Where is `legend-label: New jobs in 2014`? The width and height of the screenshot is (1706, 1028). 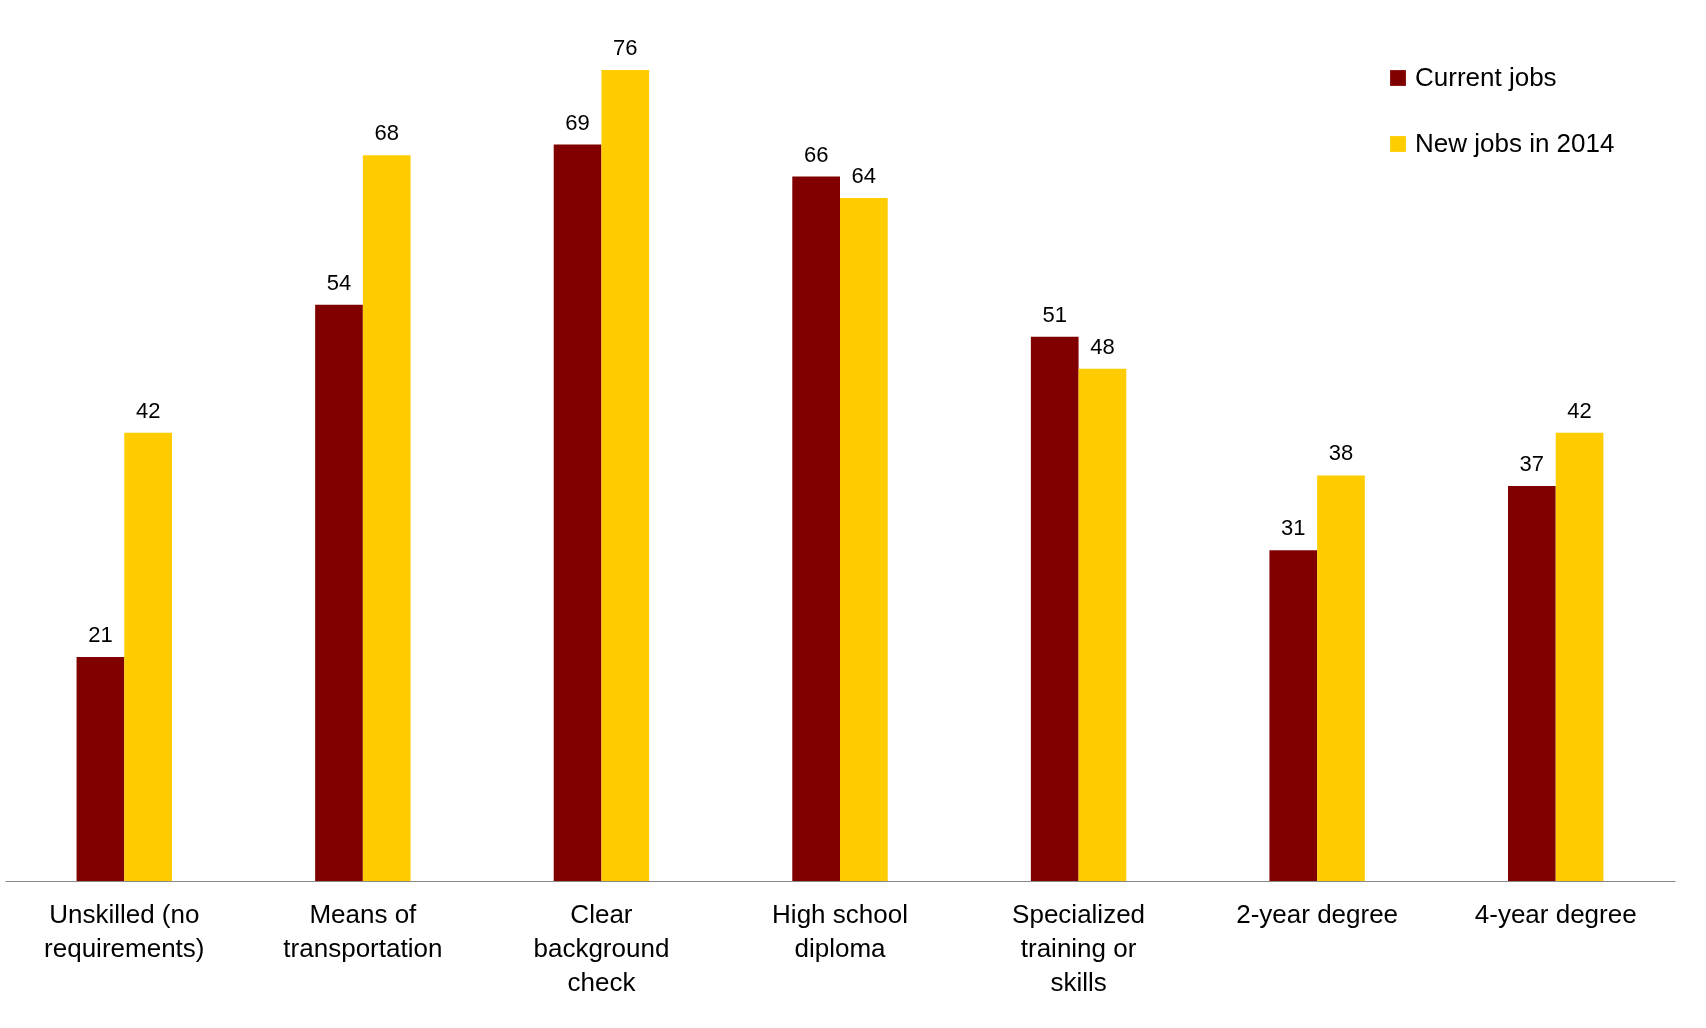
legend-label: New jobs in 2014 is located at coordinates (1515, 143).